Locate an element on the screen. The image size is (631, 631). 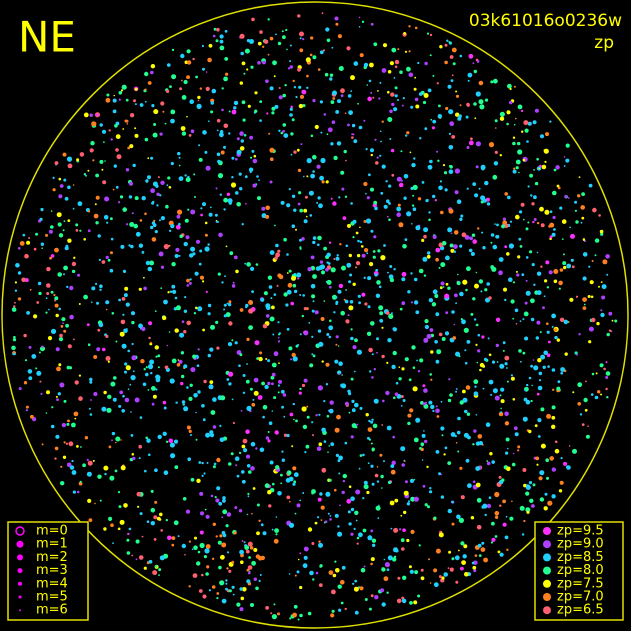
zp-marker is located at coordinates (547, 544).